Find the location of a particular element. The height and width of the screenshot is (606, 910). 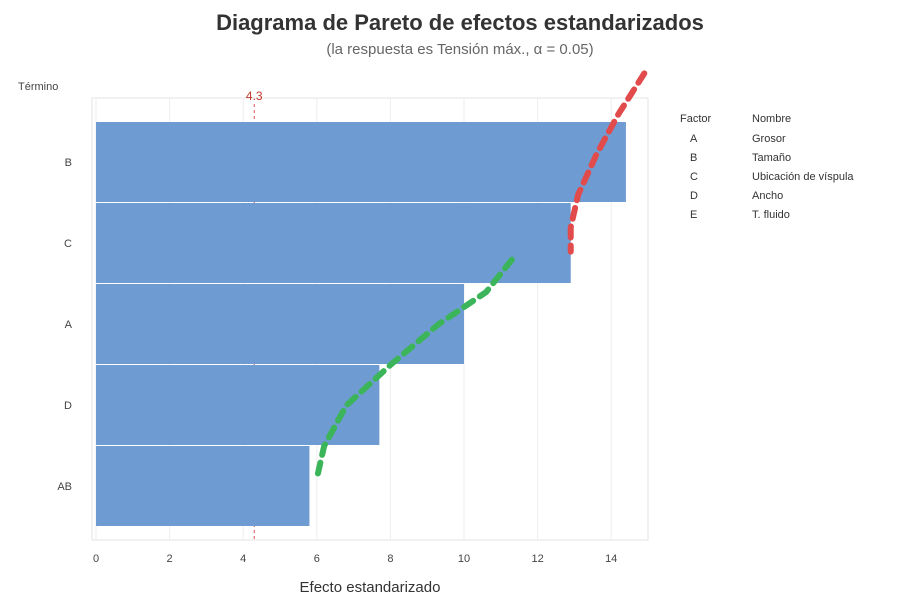

bar-ab is located at coordinates (203, 486).